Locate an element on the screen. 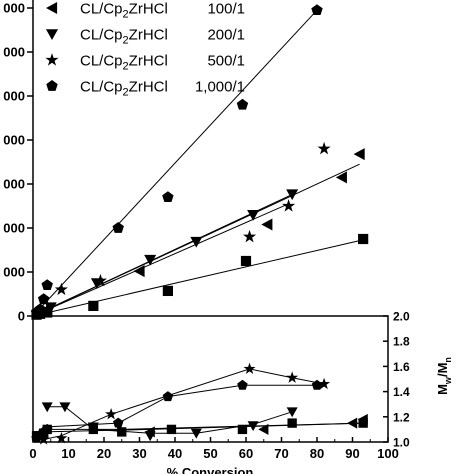 The width and height of the screenshot is (474, 474). legend-entry: CL/Cp2ZrHCl 500/1 is located at coordinates (145, 63).